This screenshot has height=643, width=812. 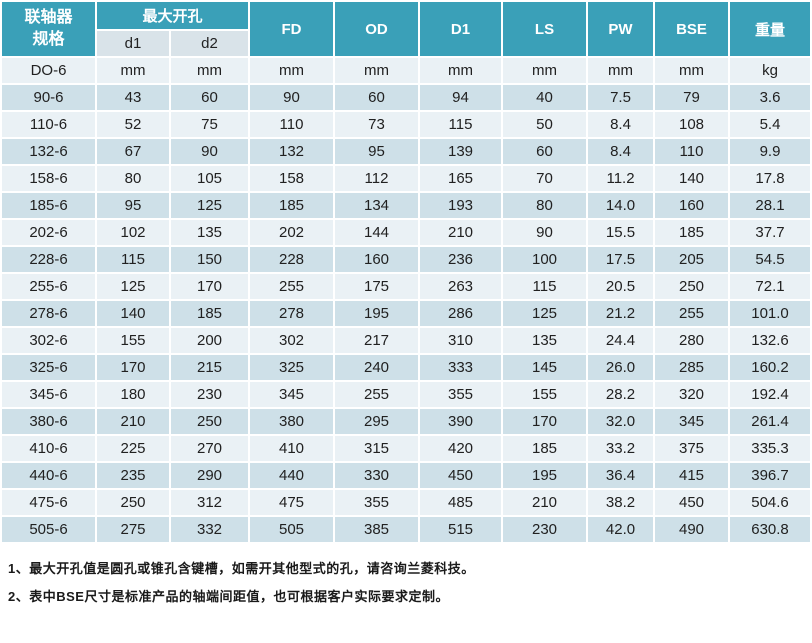 What do you see at coordinates (292, 340) in the screenshot?
I see `value-cell: 302` at bounding box center [292, 340].